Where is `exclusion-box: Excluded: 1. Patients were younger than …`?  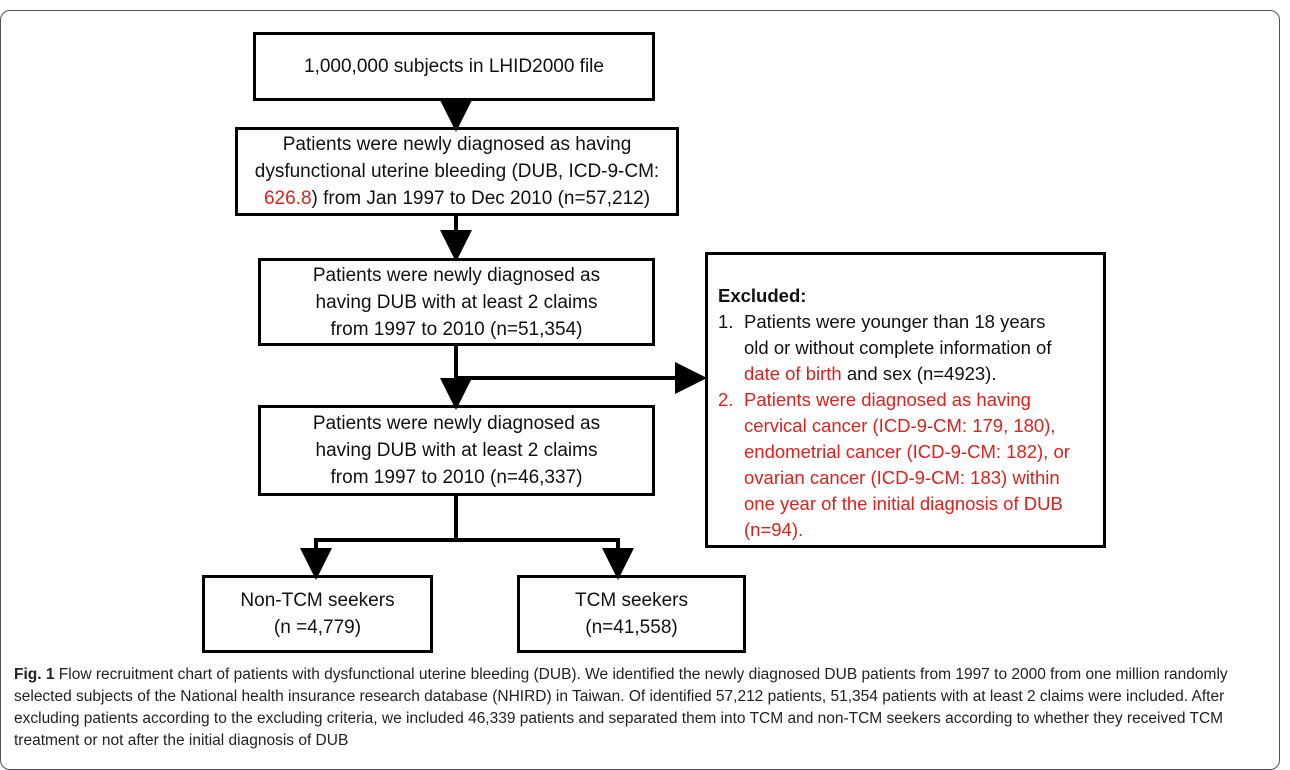 exclusion-box: Excluded: 1. Patients were younger than … is located at coordinates (905, 400).